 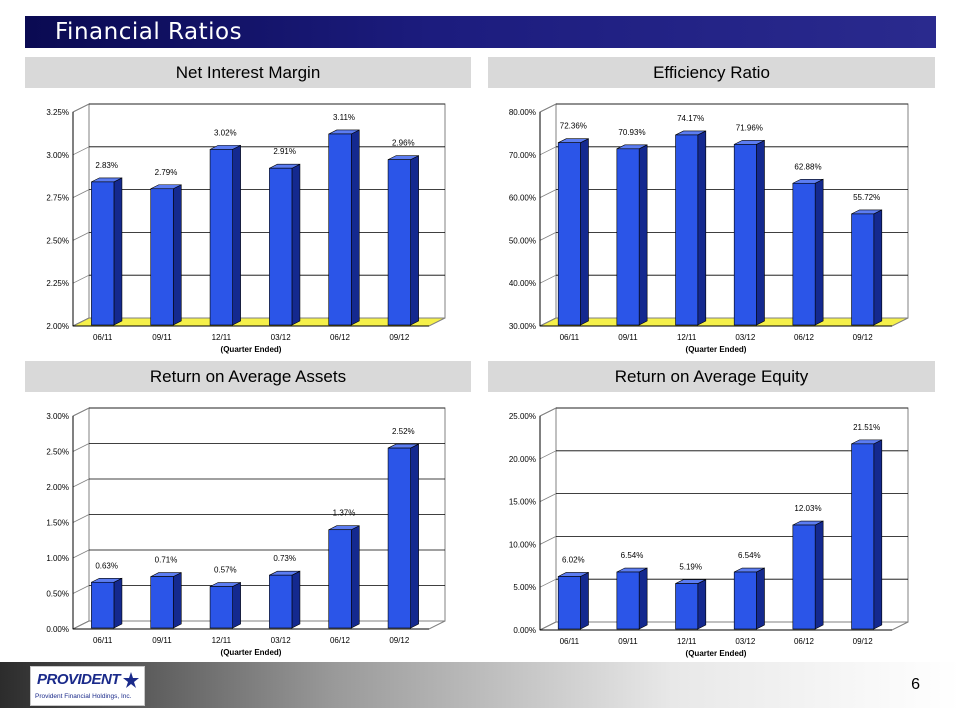 What do you see at coordinates (524, 630) in the screenshot?
I see `y-tick-label: 0.00%` at bounding box center [524, 630].